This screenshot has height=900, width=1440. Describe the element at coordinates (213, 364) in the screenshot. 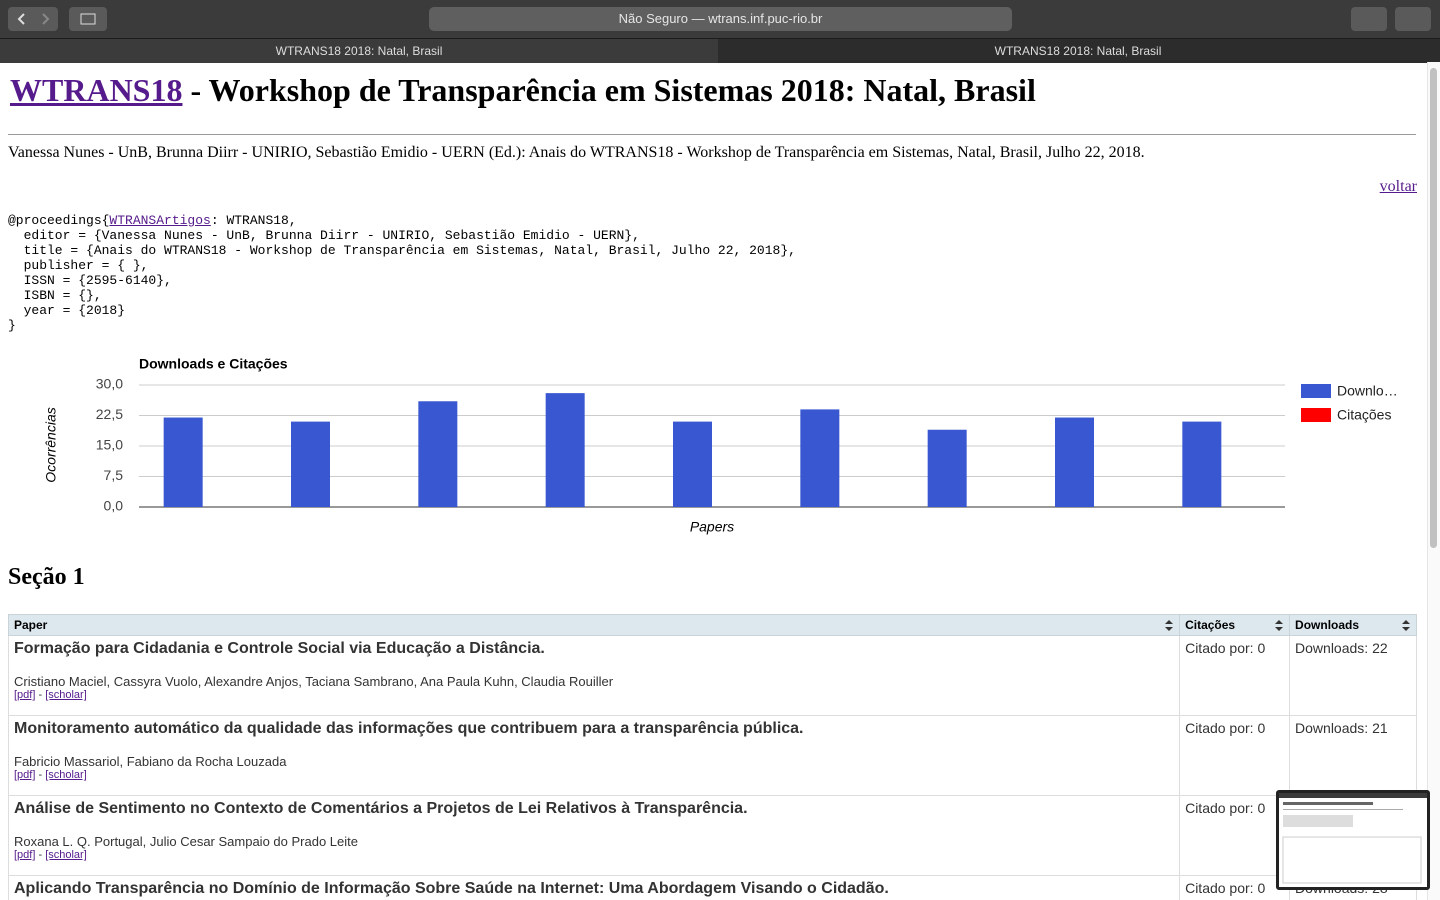

I see `chart-title: Downloads e Citações` at that location.